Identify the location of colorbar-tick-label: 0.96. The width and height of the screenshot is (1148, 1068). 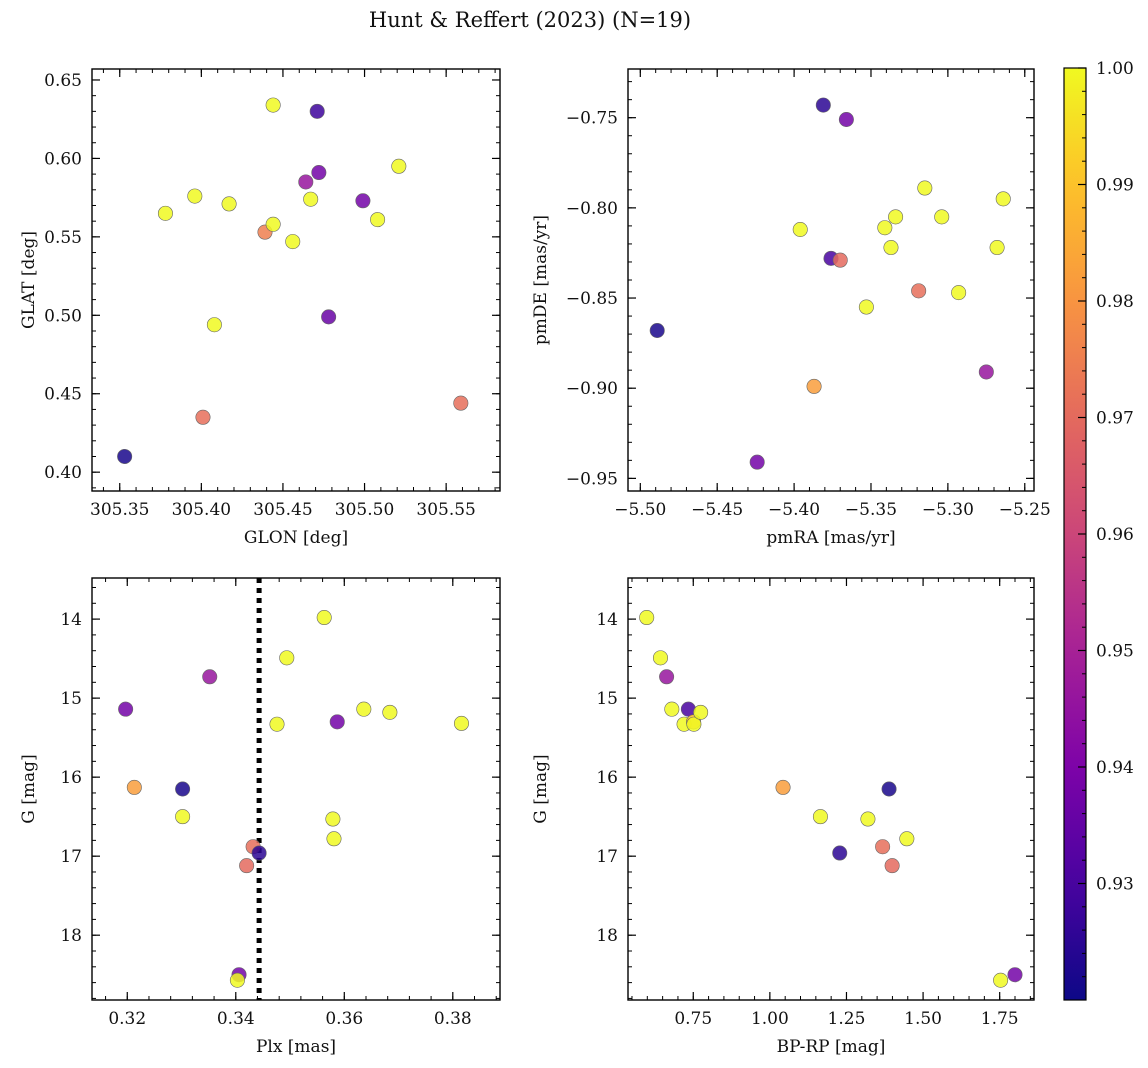
(1115, 535).